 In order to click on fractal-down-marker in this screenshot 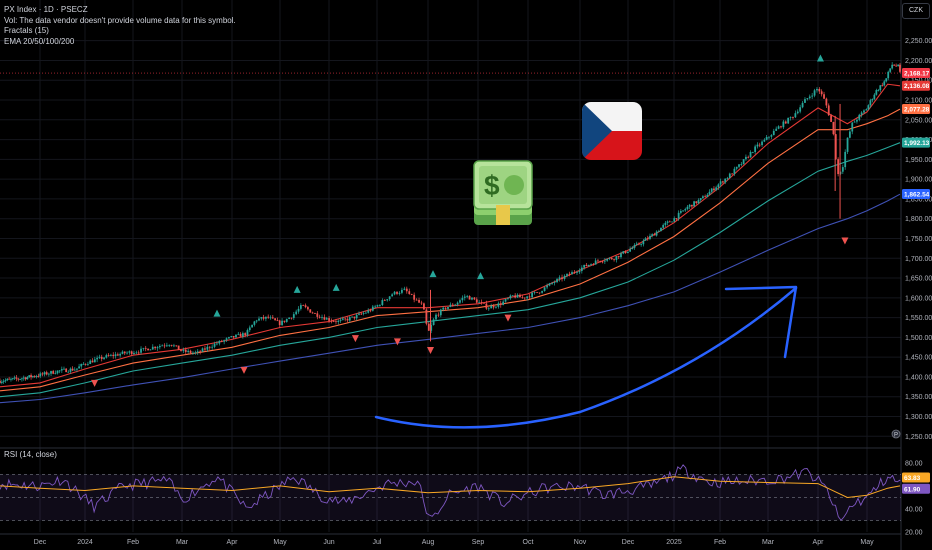, I will do `click(508, 318)`.